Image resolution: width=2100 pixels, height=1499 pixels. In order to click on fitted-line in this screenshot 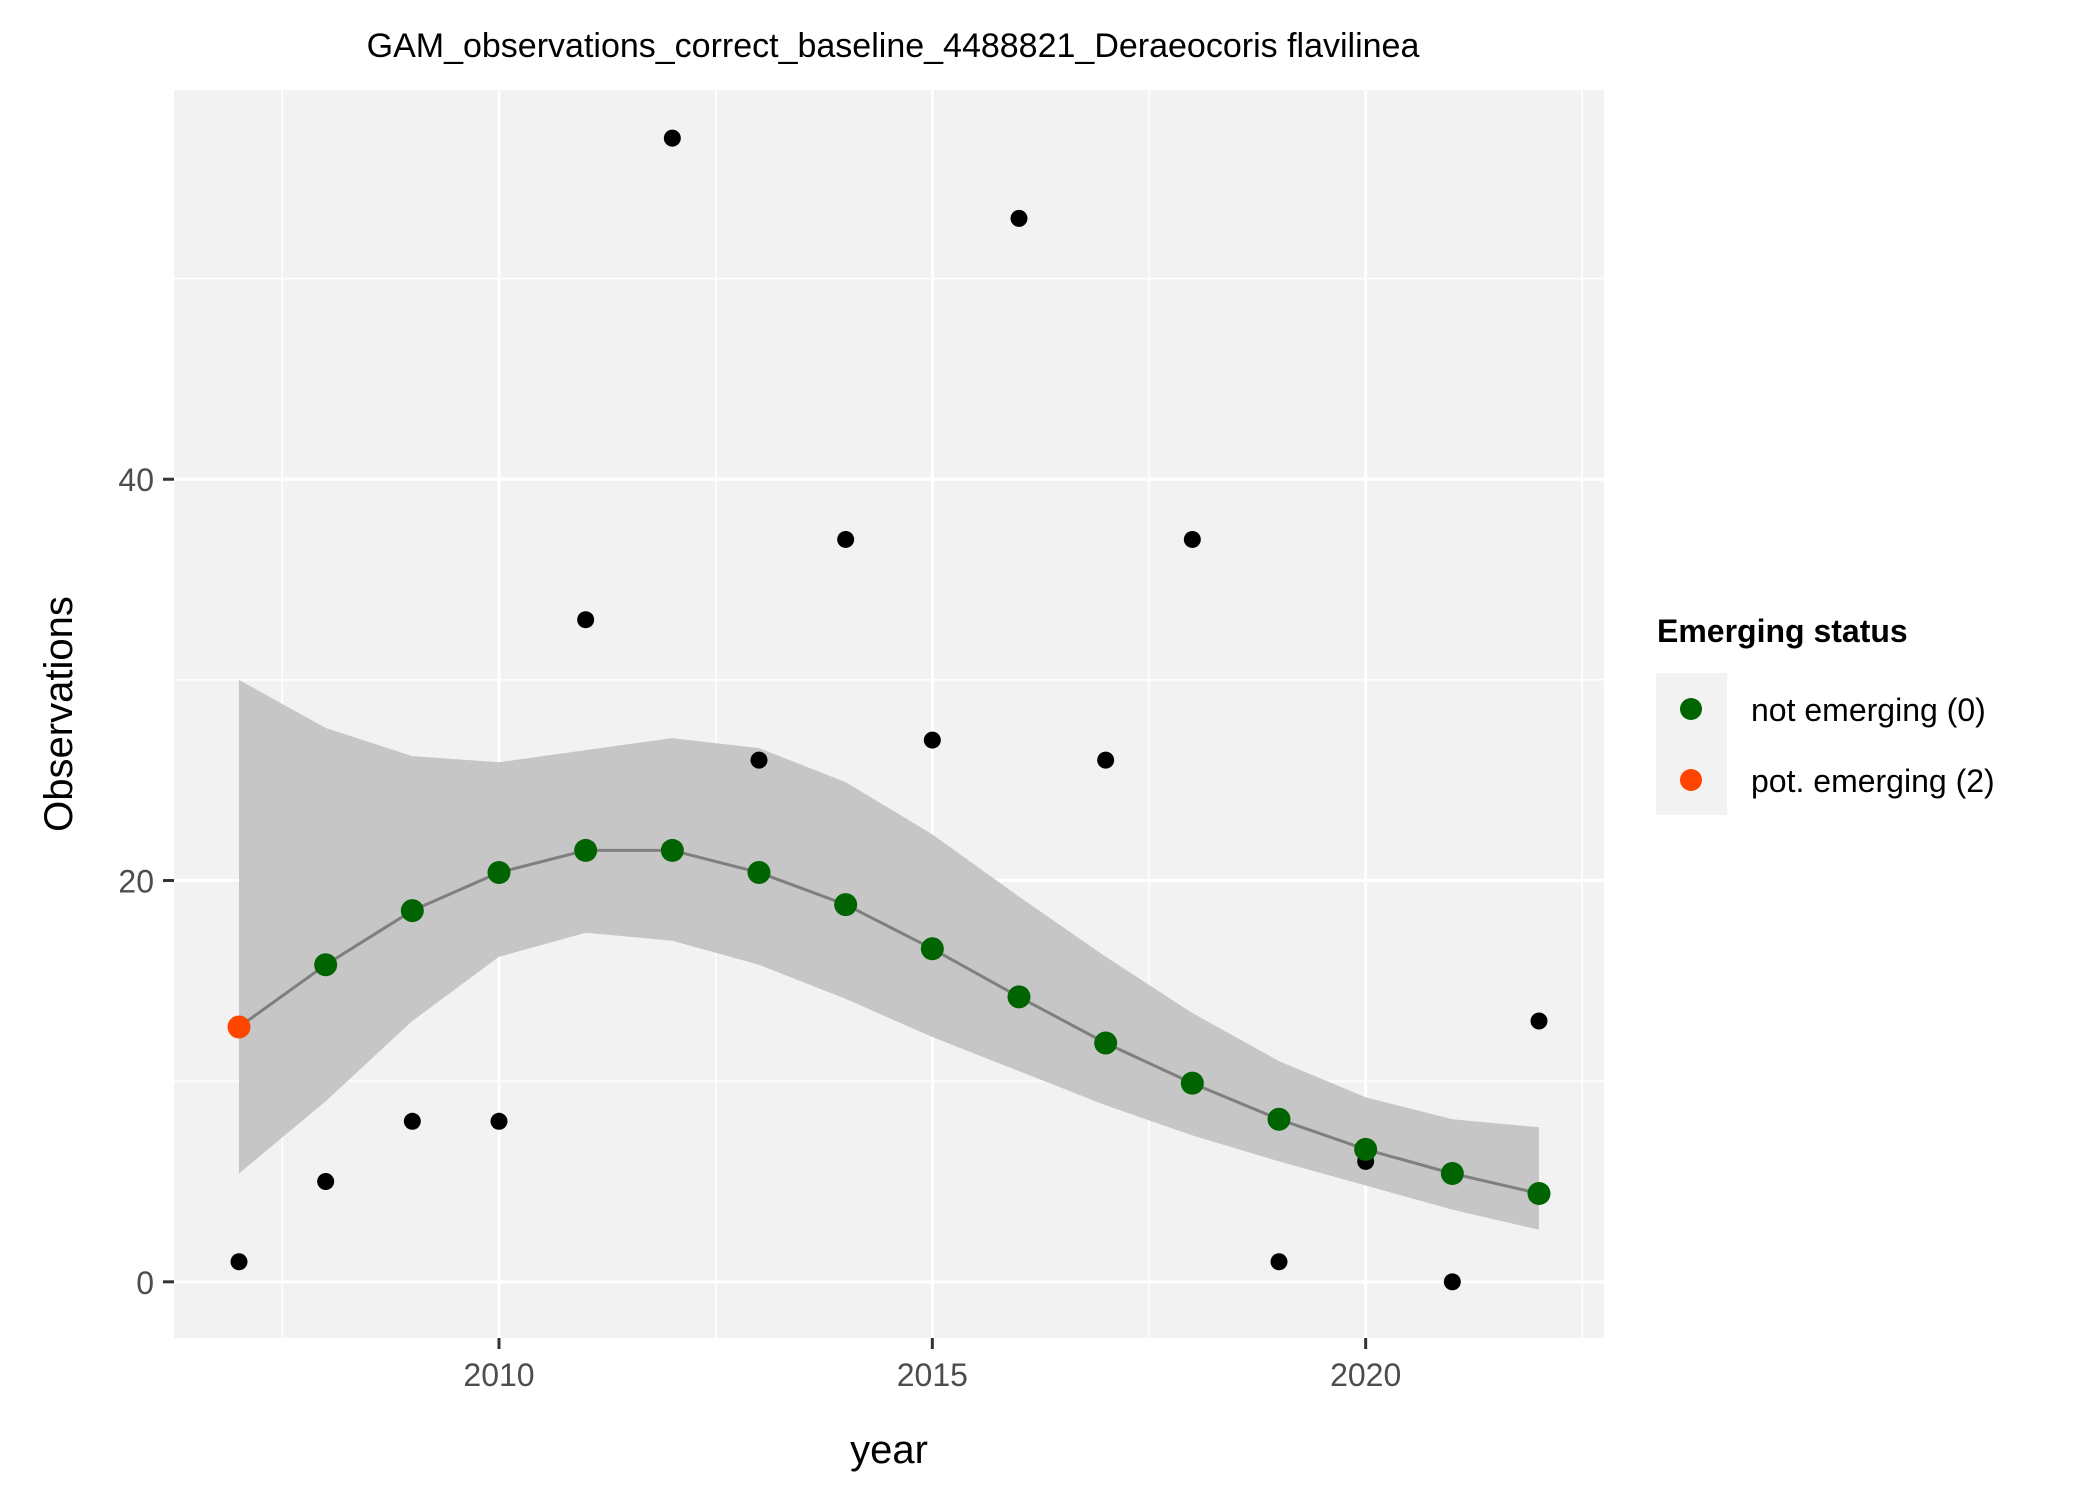, I will do `click(889, 1021)`.